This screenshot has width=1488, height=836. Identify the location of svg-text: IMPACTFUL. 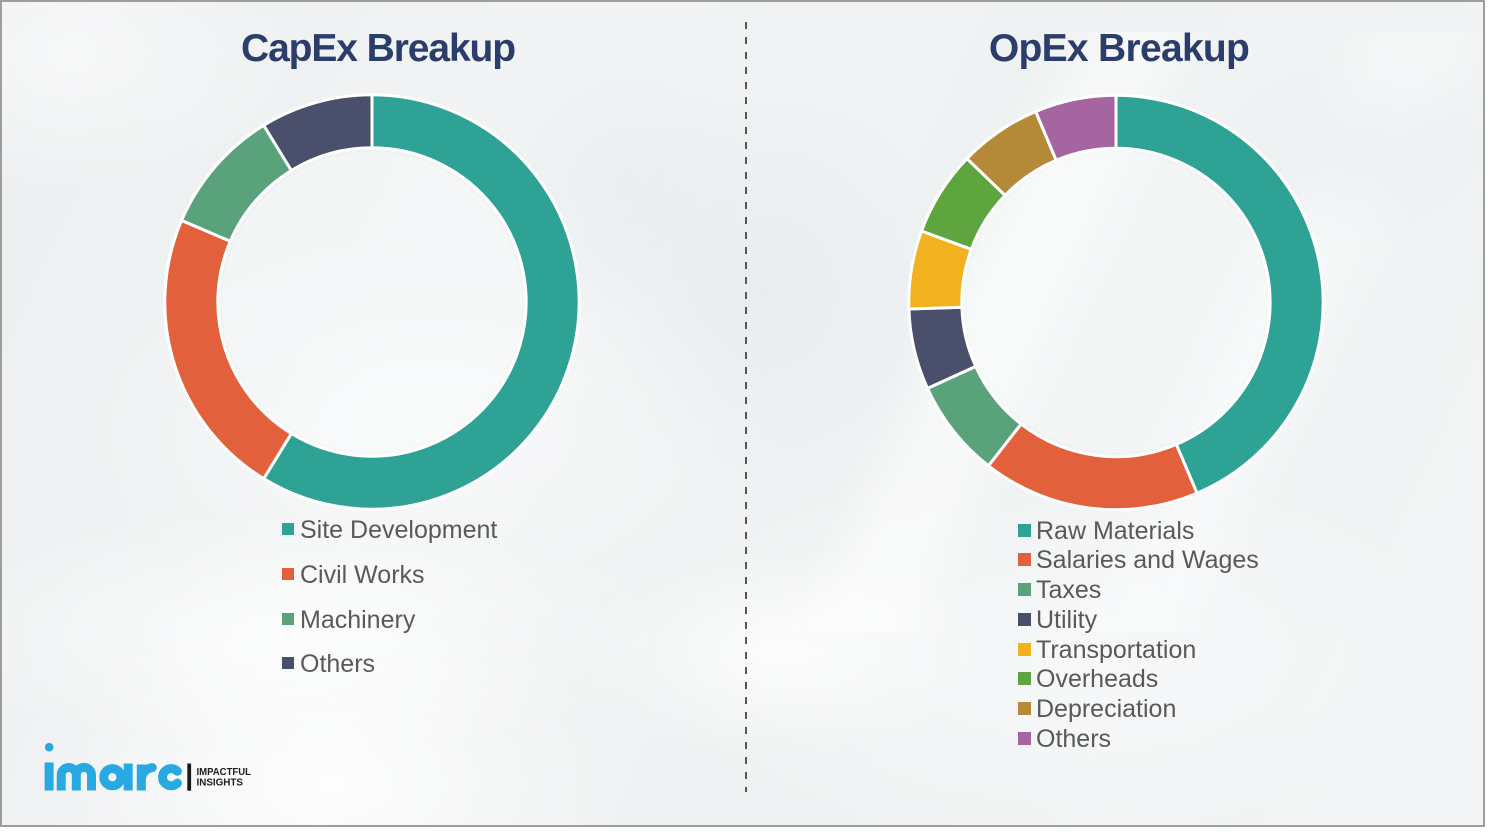
(224, 772).